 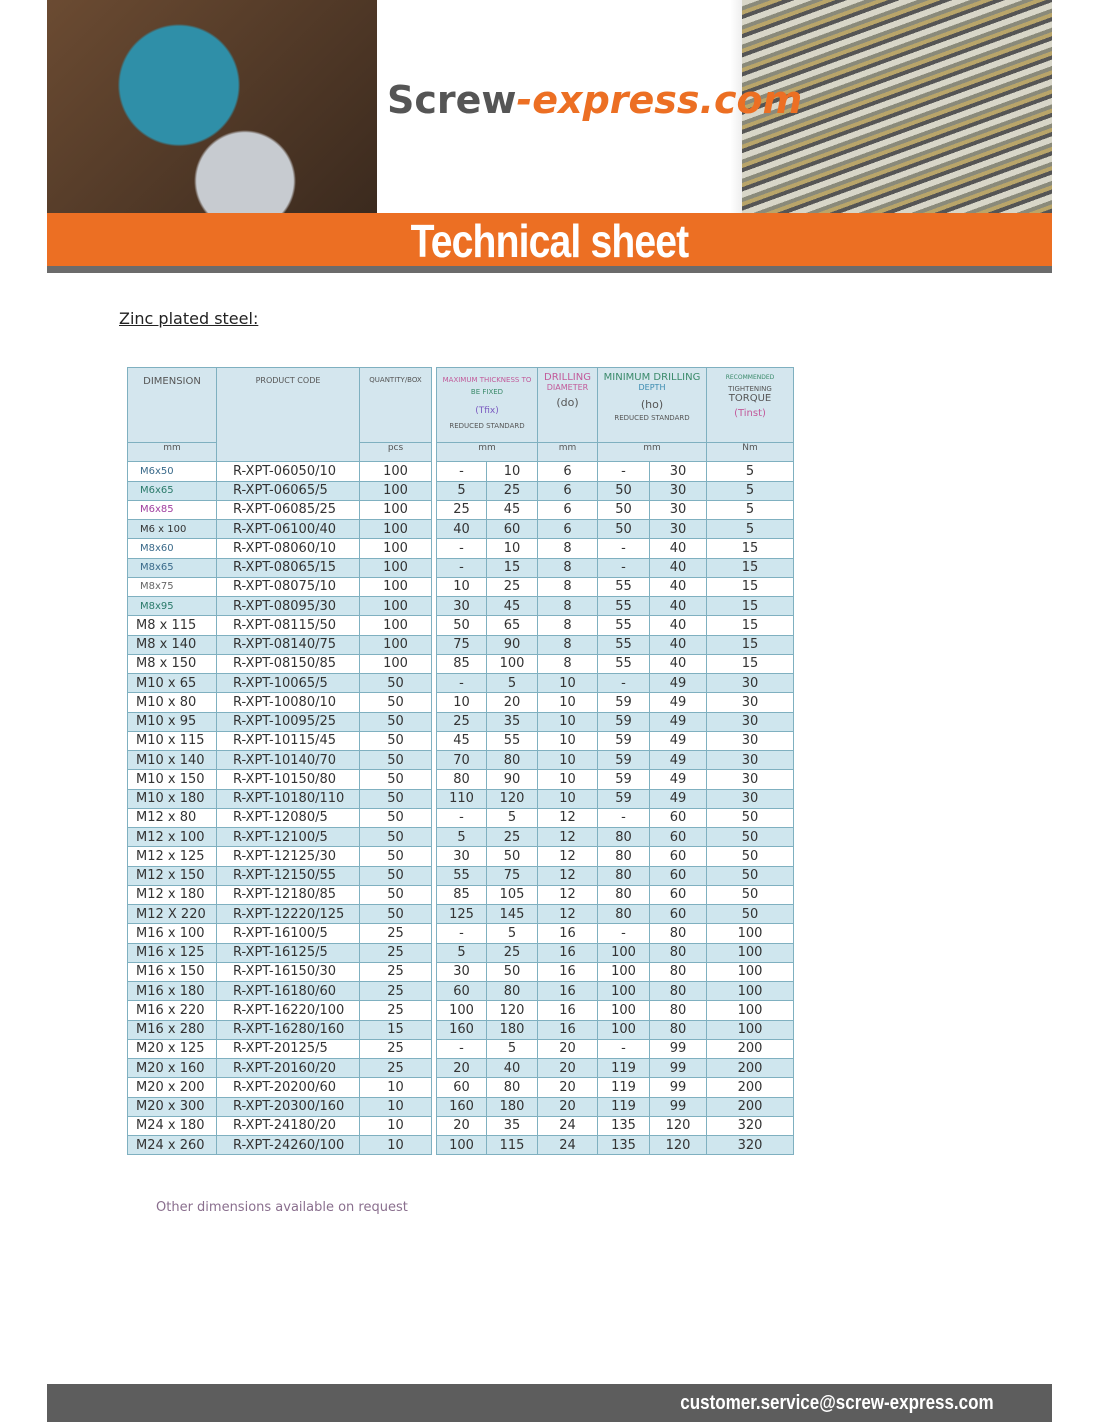 I want to click on cell-quantity: 25, so click(x=395, y=1049).